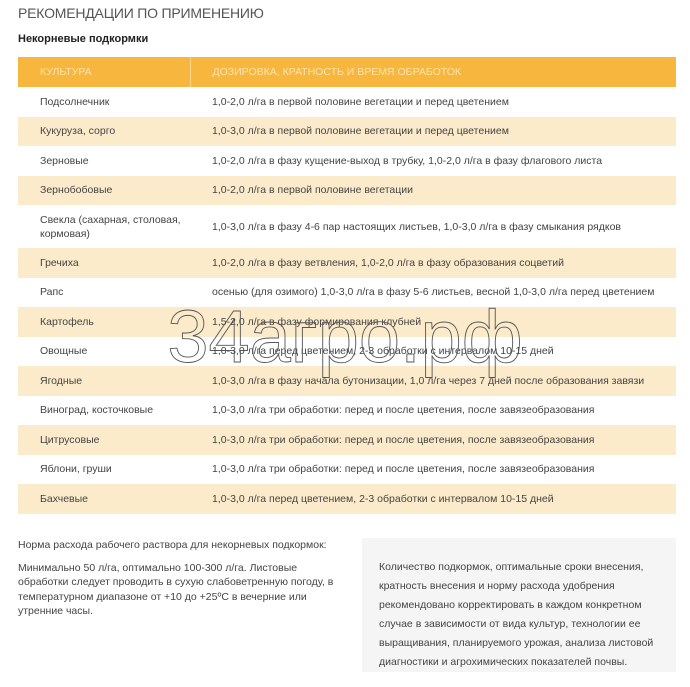 Image resolution: width=690 pixels, height=687 pixels. I want to click on culture-cell: Бахчевые, so click(104, 499).